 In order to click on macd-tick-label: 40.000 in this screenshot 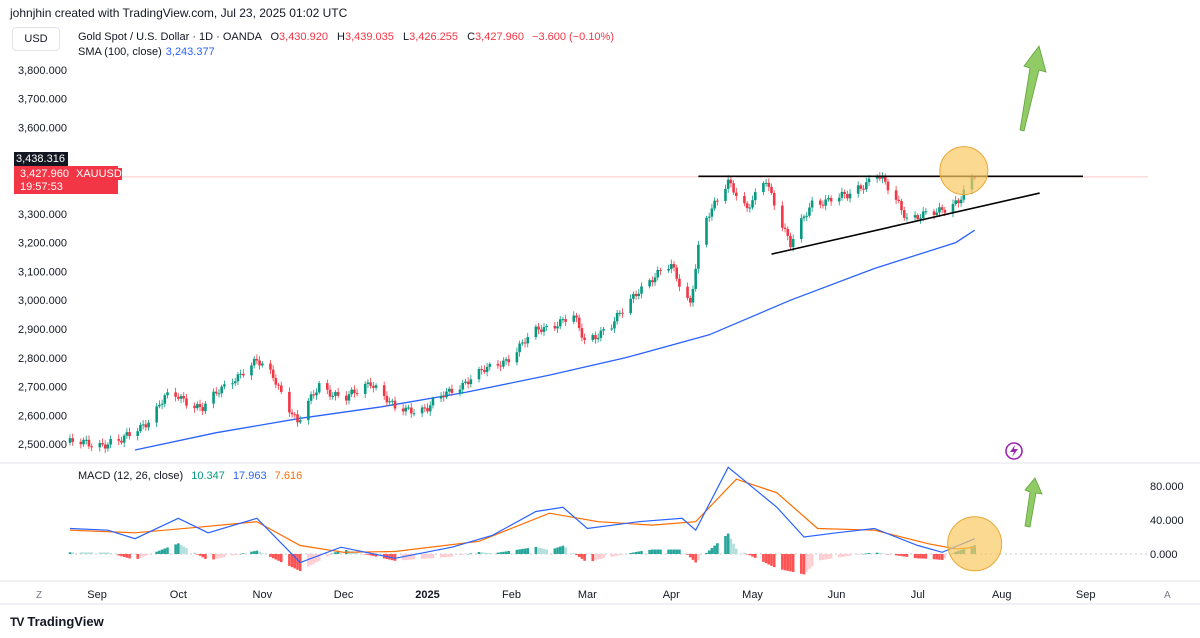, I will do `click(1167, 521)`.